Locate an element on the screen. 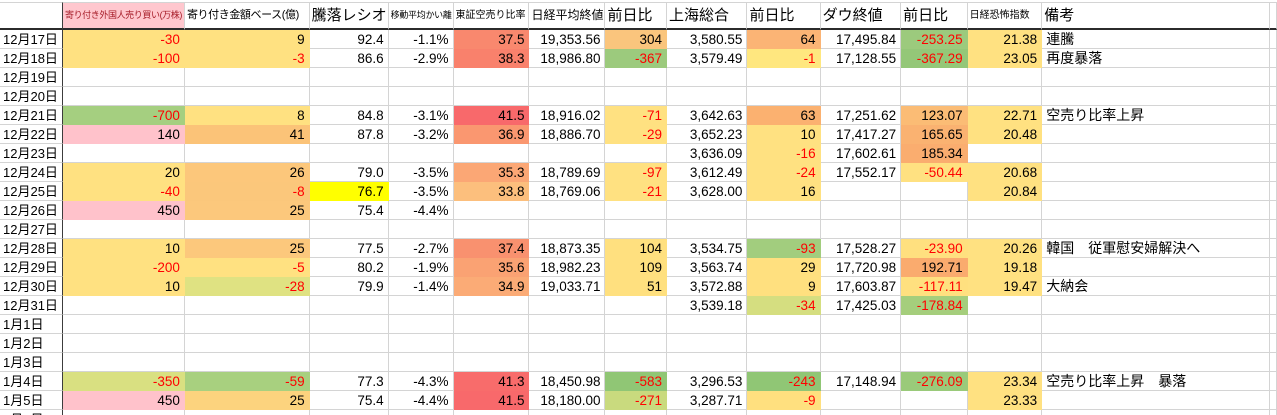 Image resolution: width=1277 pixels, height=415 pixels. cell-nikkei_chg: 304 is located at coordinates (636, 39).